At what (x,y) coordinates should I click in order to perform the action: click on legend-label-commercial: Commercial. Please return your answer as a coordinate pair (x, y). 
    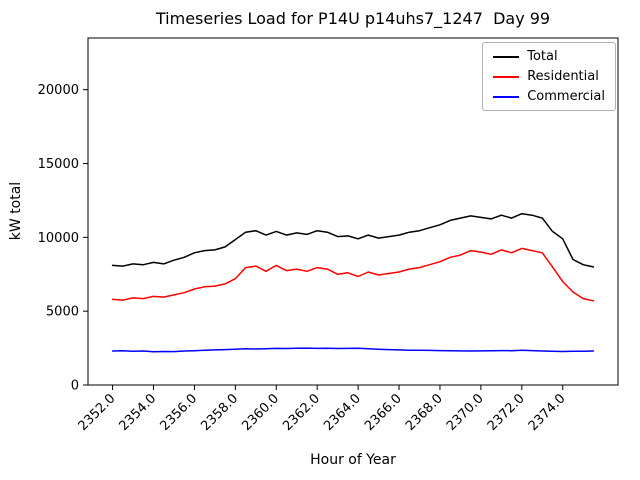
    Looking at the image, I should click on (566, 96).